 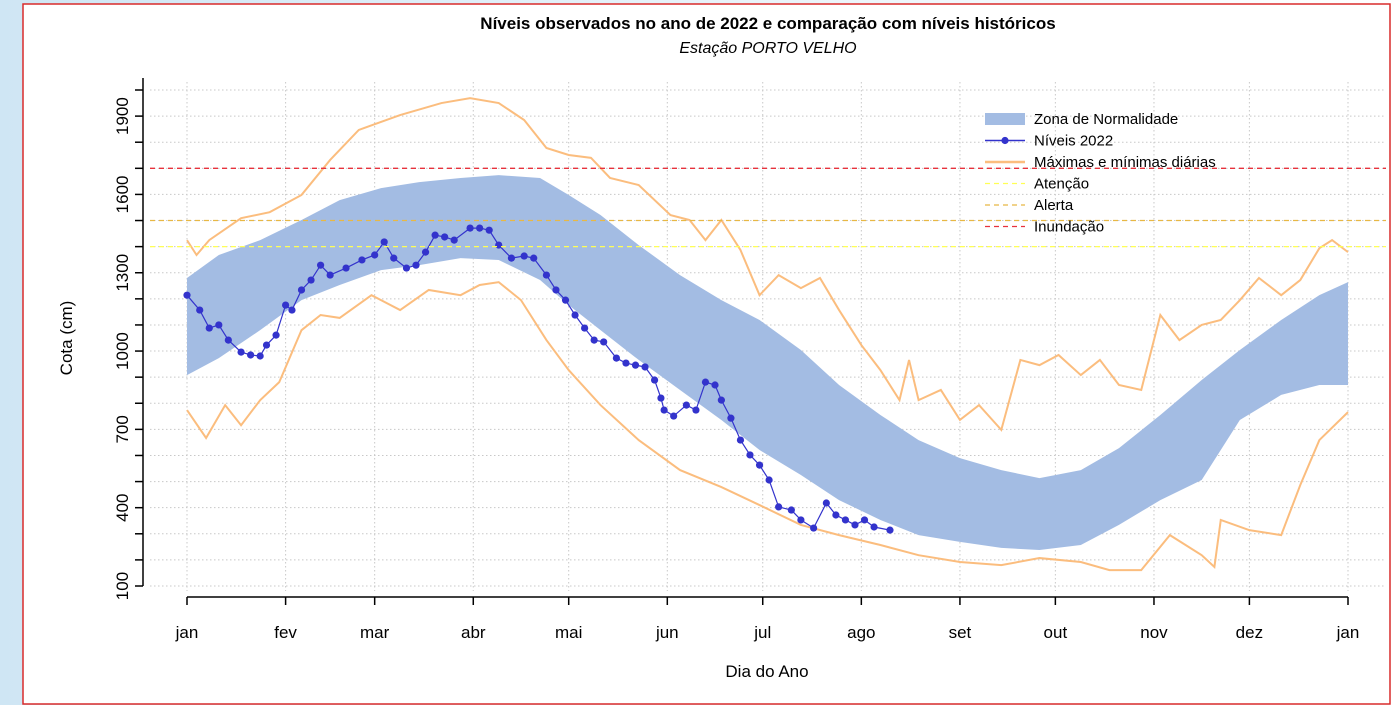 I want to click on chart-subtitle: Estação PORTO VELHO, so click(x=767, y=48).